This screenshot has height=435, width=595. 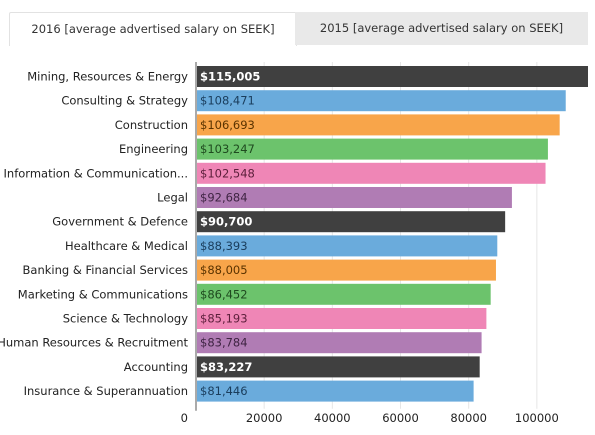 I want to click on tab-2016: 2016 [average advertised salary on SEEK], so click(x=153, y=29).